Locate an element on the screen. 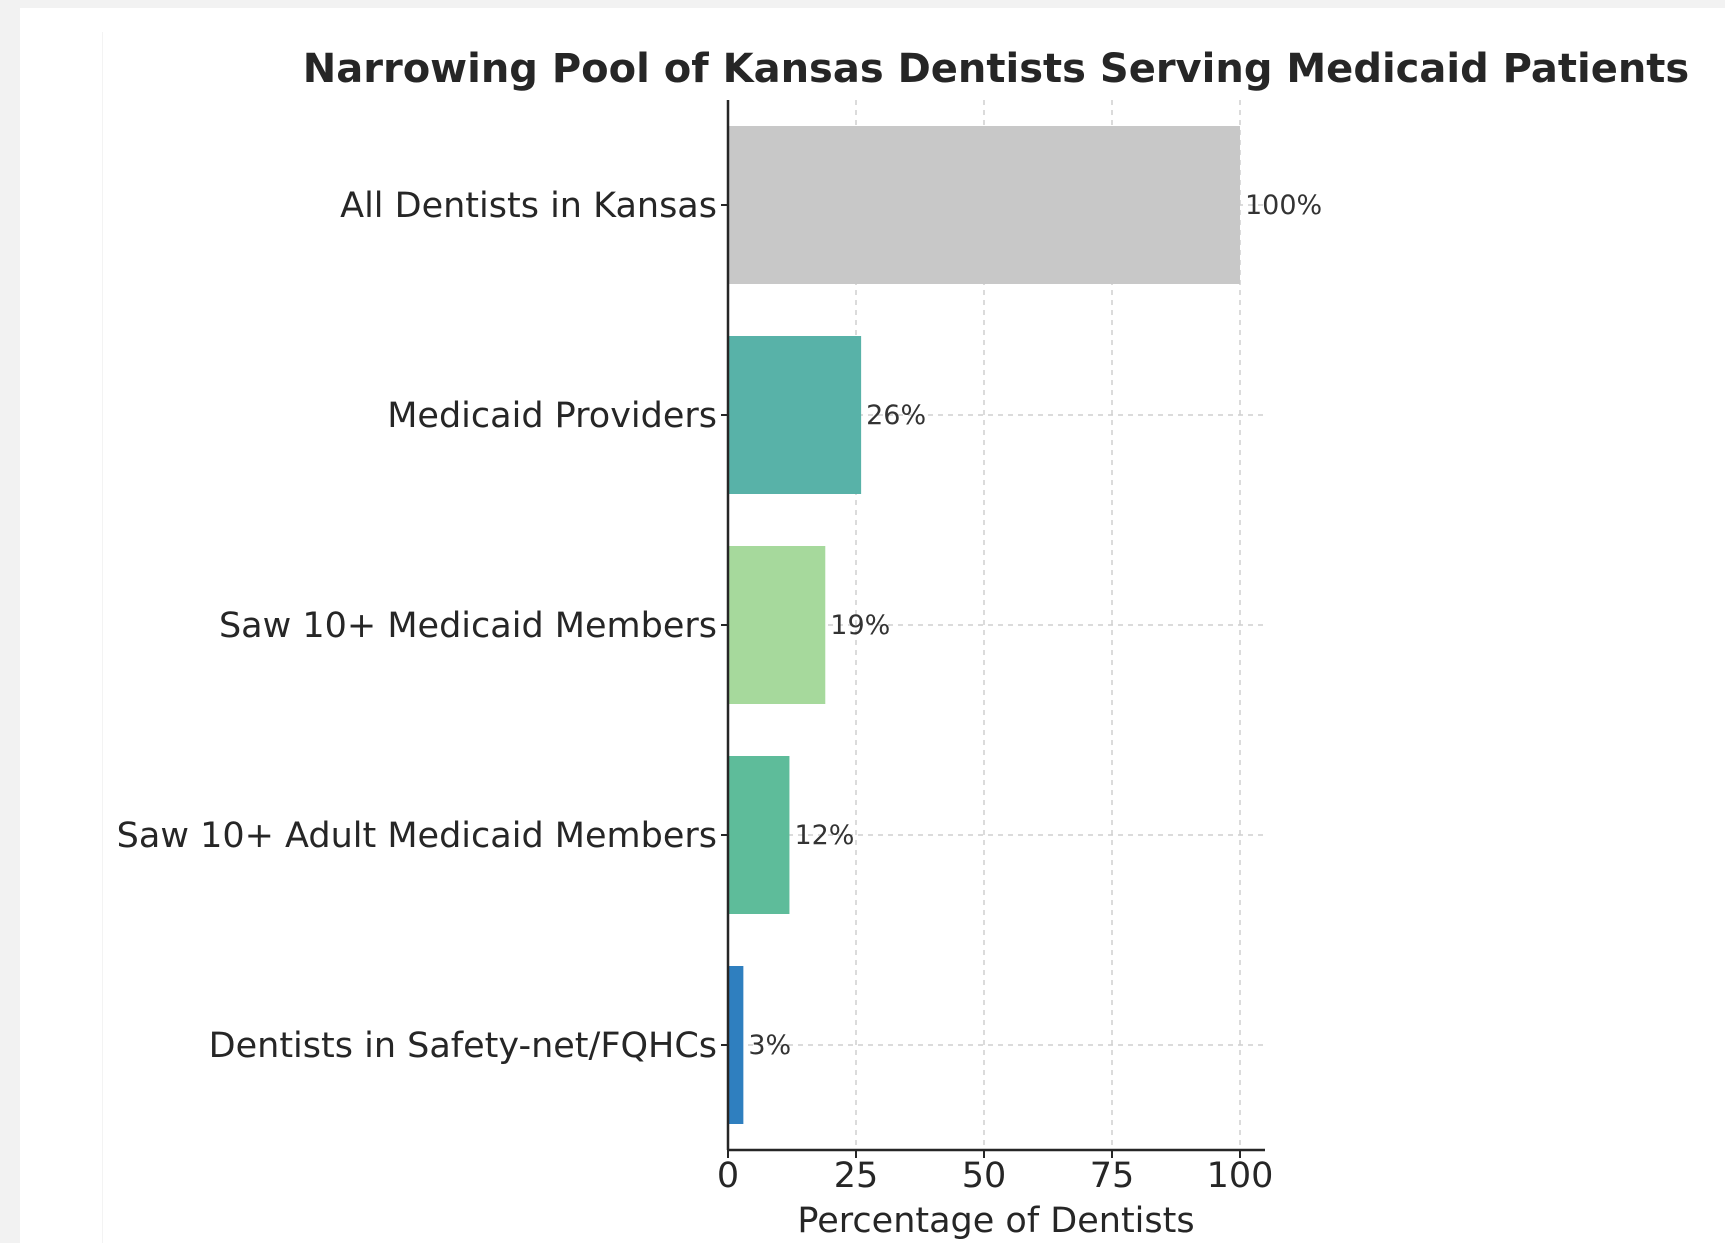 This screenshot has width=1725, height=1243. x-tick-labels: 0 25 50 75 100 is located at coordinates (995, 1176).